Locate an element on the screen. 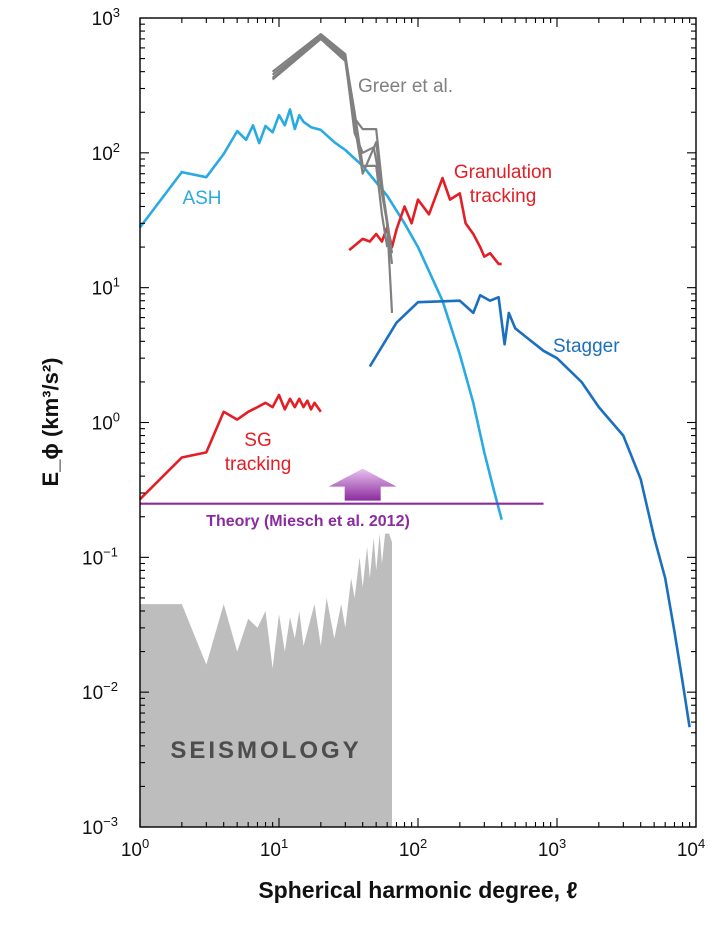 Image resolution: width=727 pixels, height=930 pixels. y-axis-title: E_ϕ (km³/s²) is located at coordinates (50, 422).